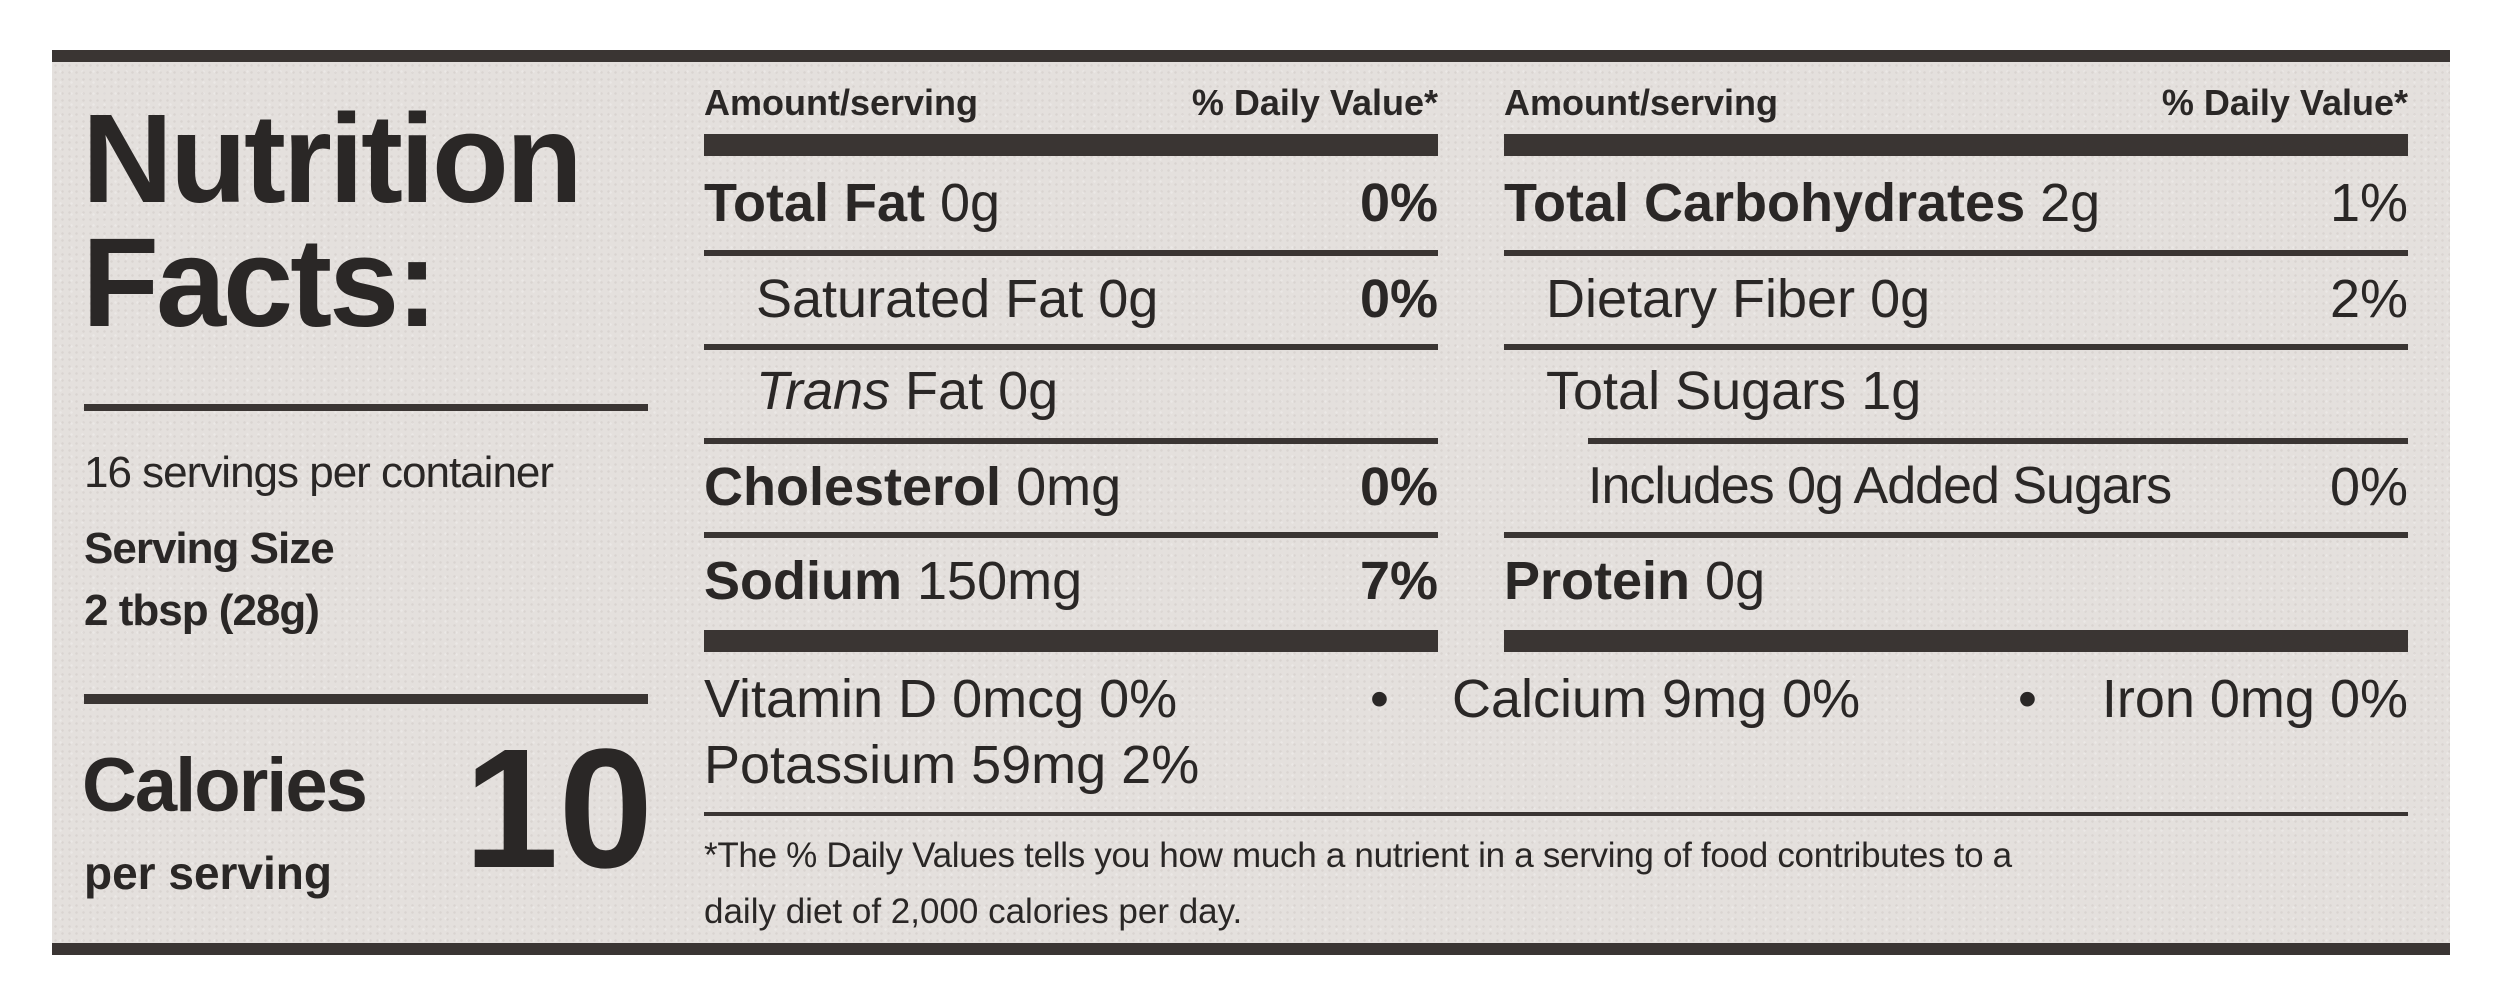 This screenshot has width=2500, height=1008. What do you see at coordinates (319, 472) in the screenshot?
I see `servings-per-container: 16 servings per container` at bounding box center [319, 472].